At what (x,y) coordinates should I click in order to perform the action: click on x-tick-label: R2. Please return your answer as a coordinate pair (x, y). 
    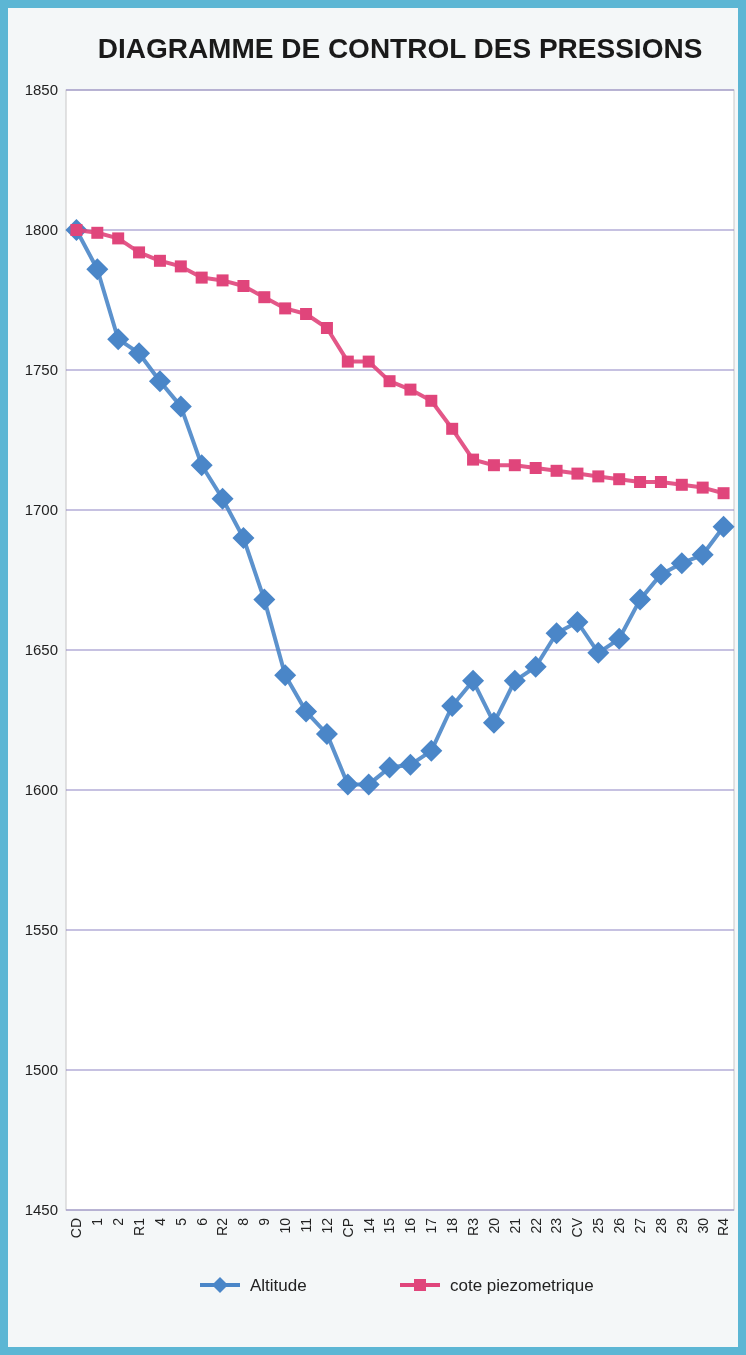
    Looking at the image, I should click on (222, 1226).